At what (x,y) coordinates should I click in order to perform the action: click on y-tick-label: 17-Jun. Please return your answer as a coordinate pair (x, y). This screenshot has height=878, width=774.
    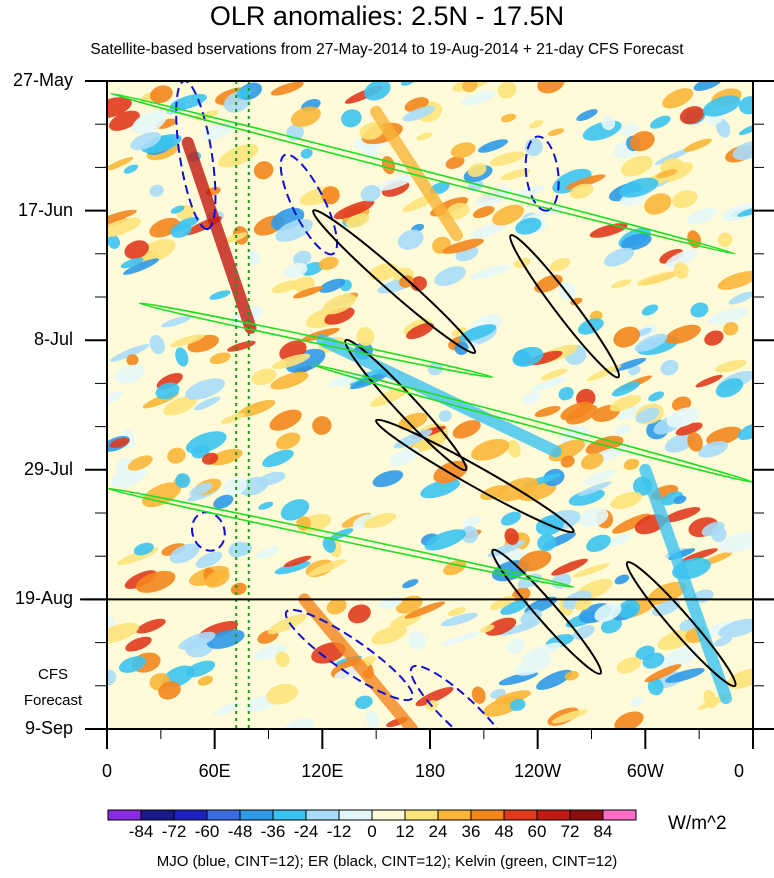
    Looking at the image, I should click on (45, 209).